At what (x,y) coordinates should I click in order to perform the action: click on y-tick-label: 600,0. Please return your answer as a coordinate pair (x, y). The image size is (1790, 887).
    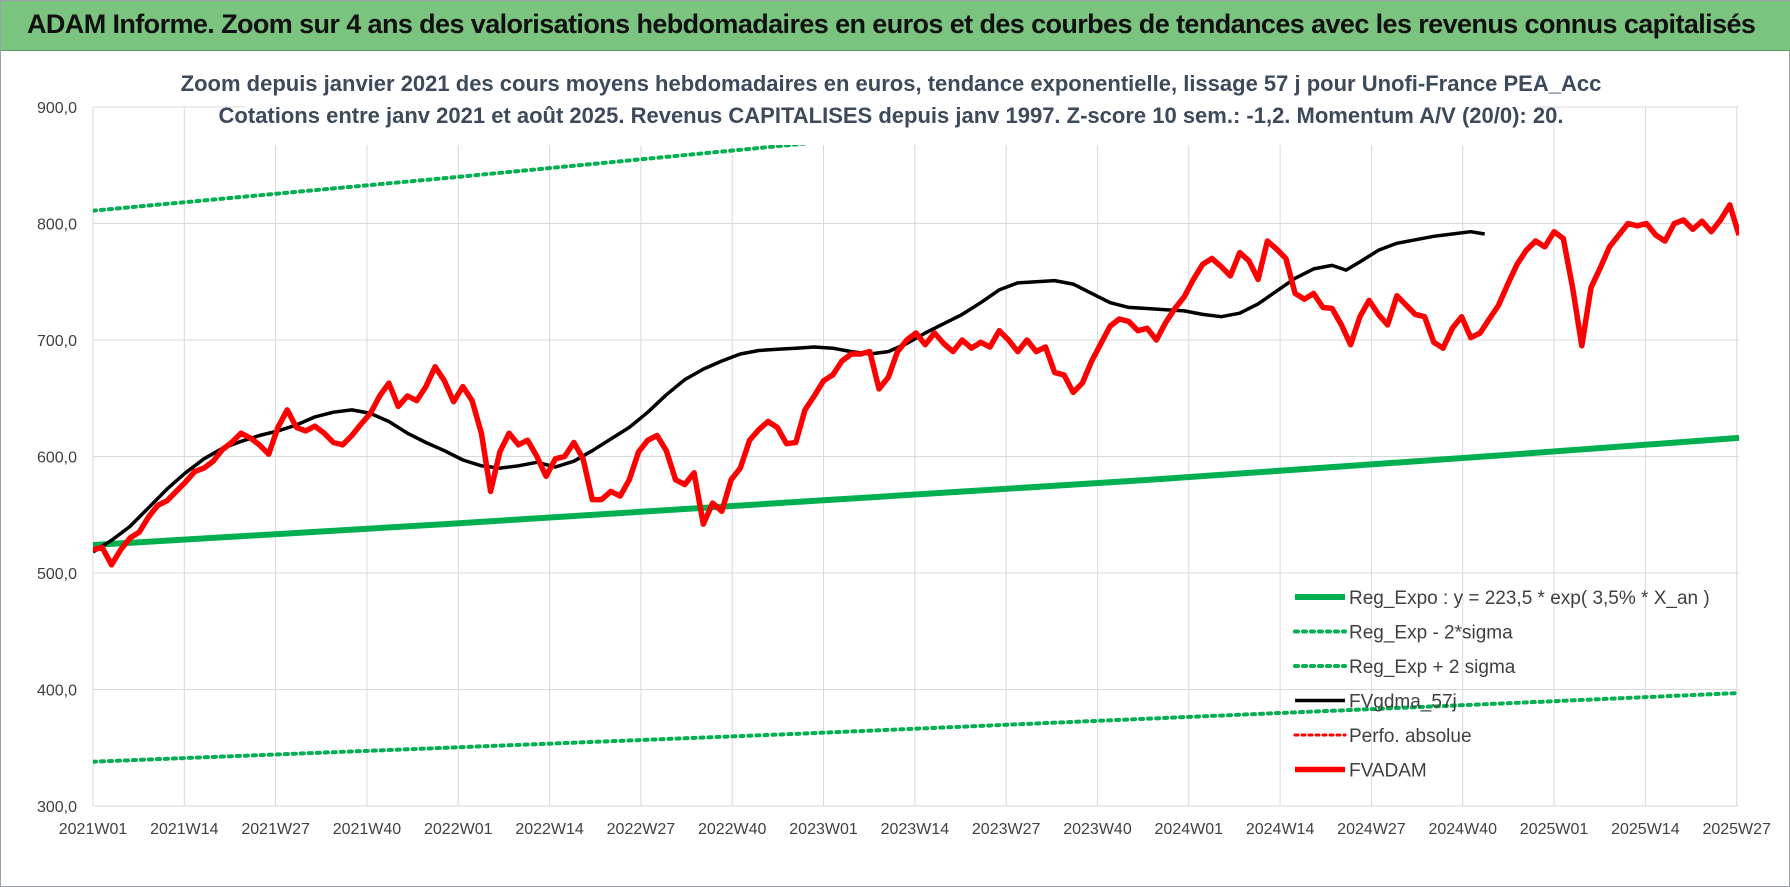
    Looking at the image, I should click on (57, 458).